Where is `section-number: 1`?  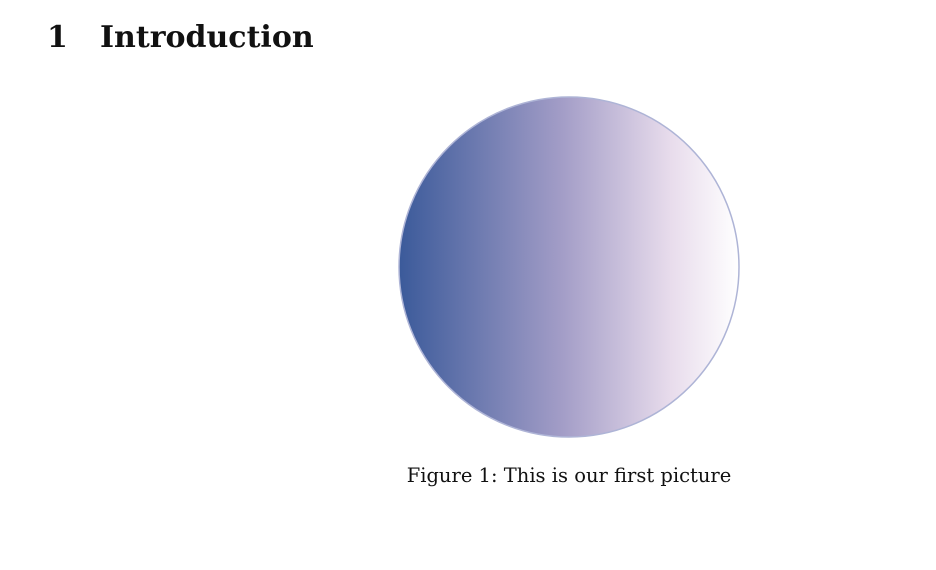 section-number: 1 is located at coordinates (57, 37).